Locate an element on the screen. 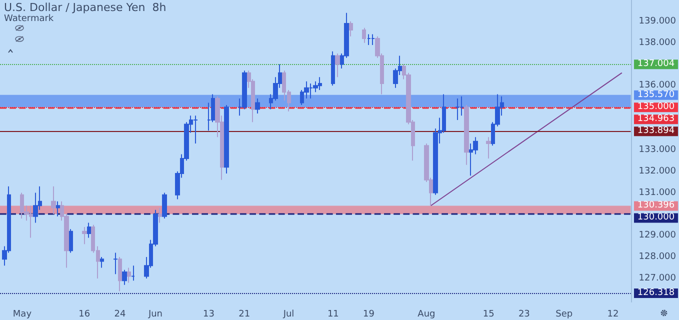 This screenshot has width=679, height=320. ref-line-label: 137.004 is located at coordinates (656, 64).